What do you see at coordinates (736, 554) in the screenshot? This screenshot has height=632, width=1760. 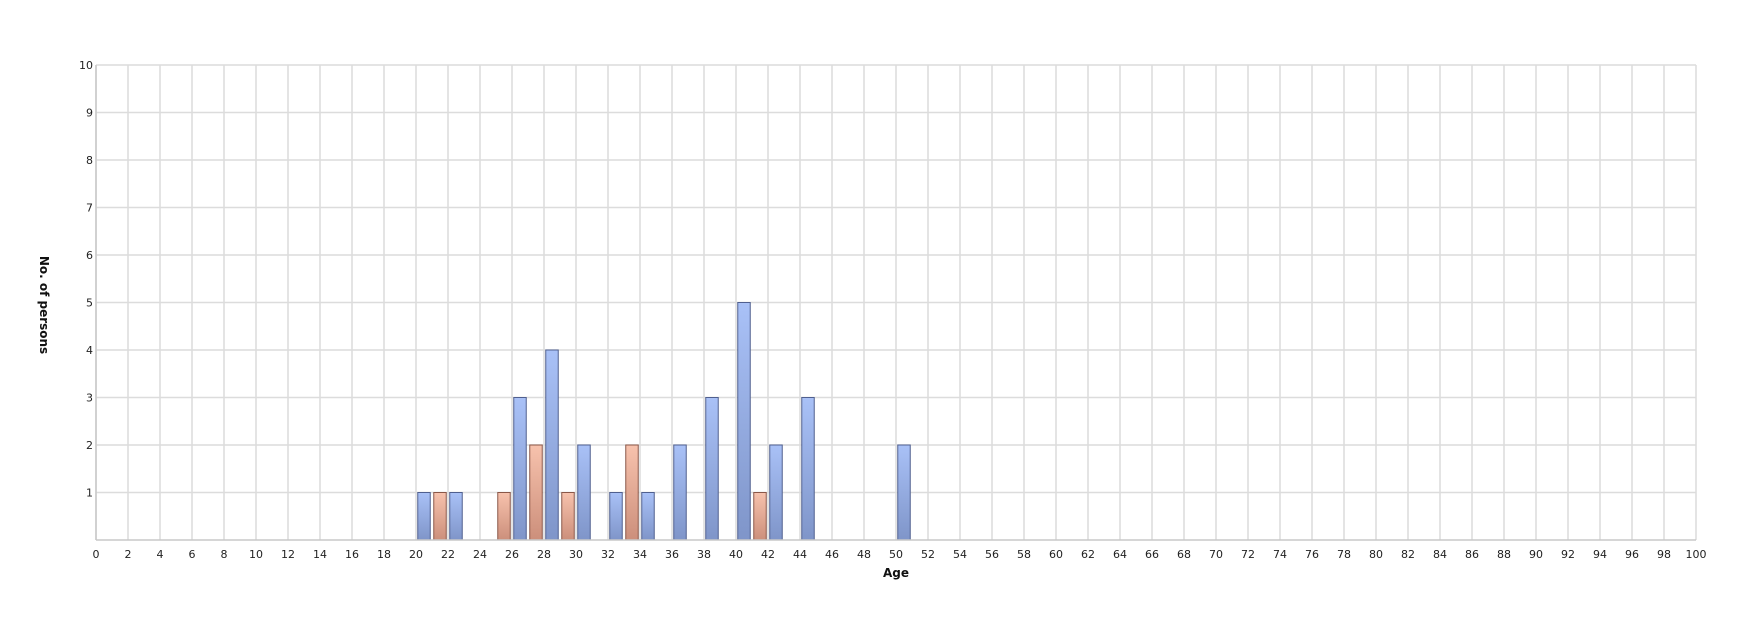 I see `x-tick-label: 40` at bounding box center [736, 554].